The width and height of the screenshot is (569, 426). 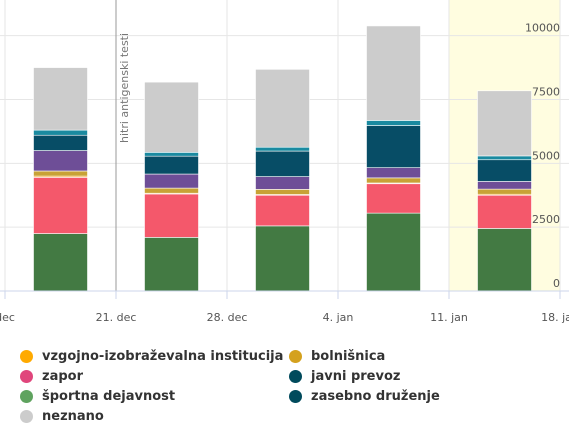 What do you see at coordinates (375, 396) in the screenshot?
I see `legend-label: zasebno druženje` at bounding box center [375, 396].